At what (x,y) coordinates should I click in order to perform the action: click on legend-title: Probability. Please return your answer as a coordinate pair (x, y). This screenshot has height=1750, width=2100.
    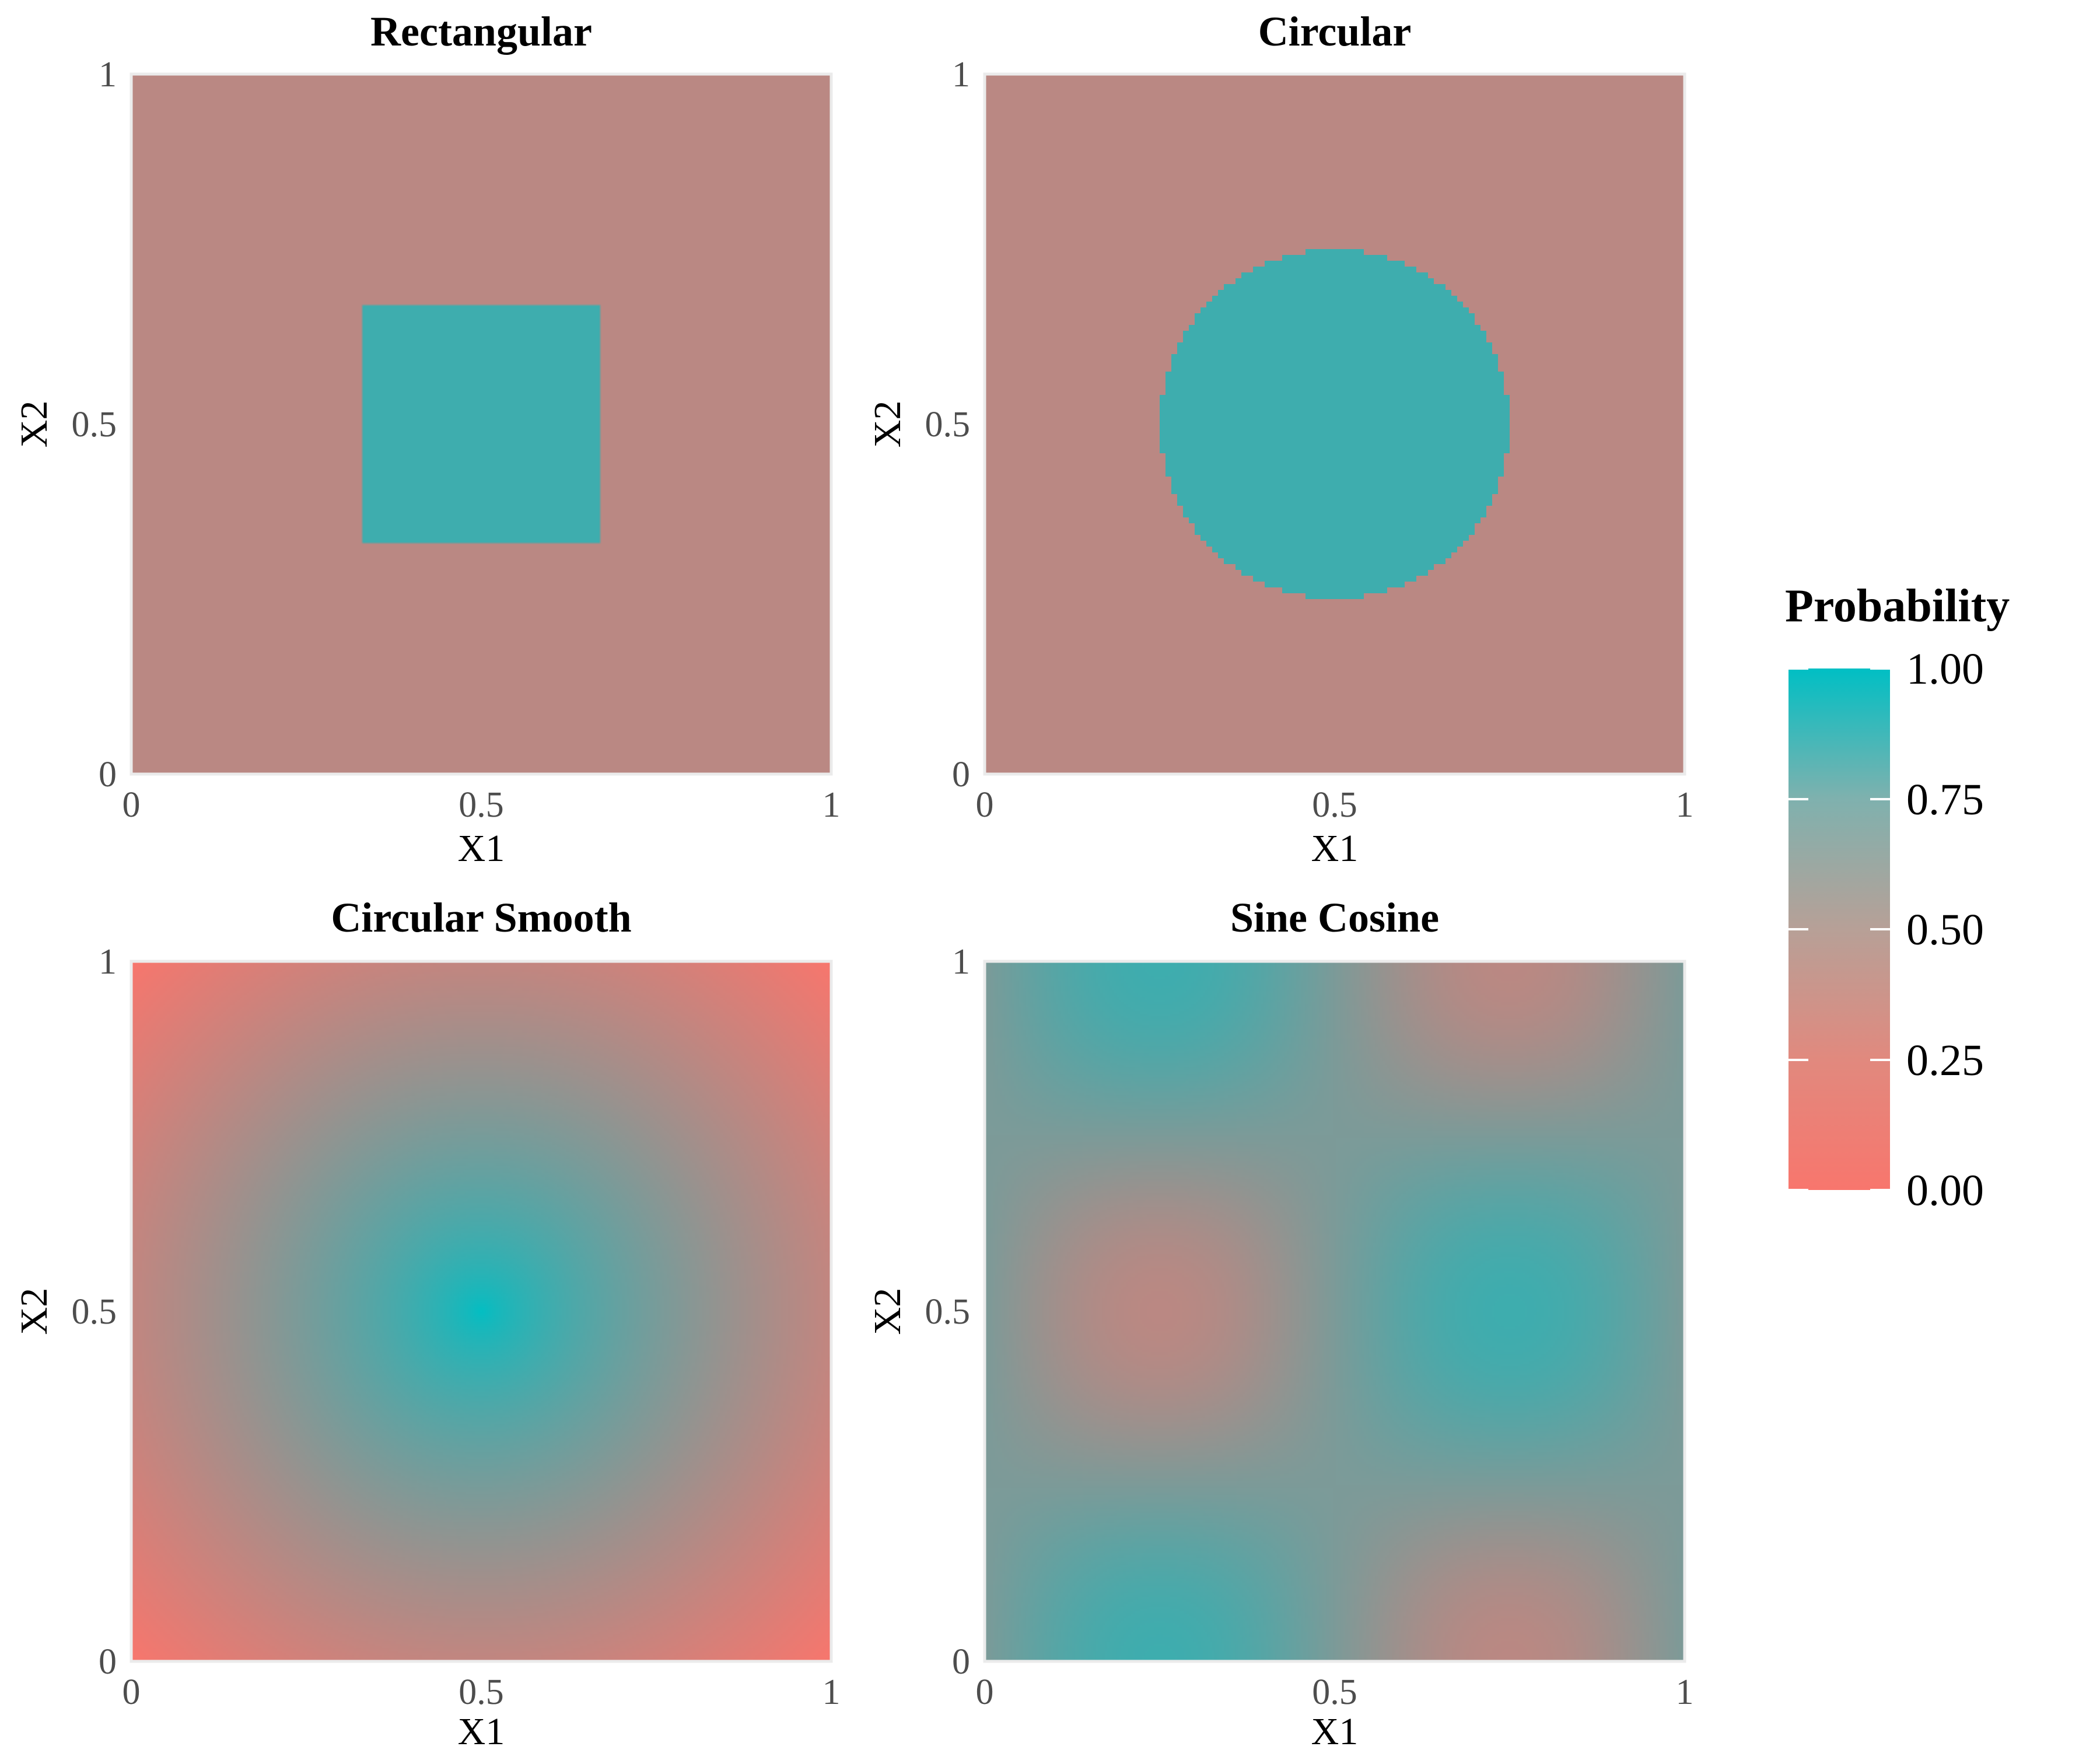
    Looking at the image, I should click on (1897, 606).